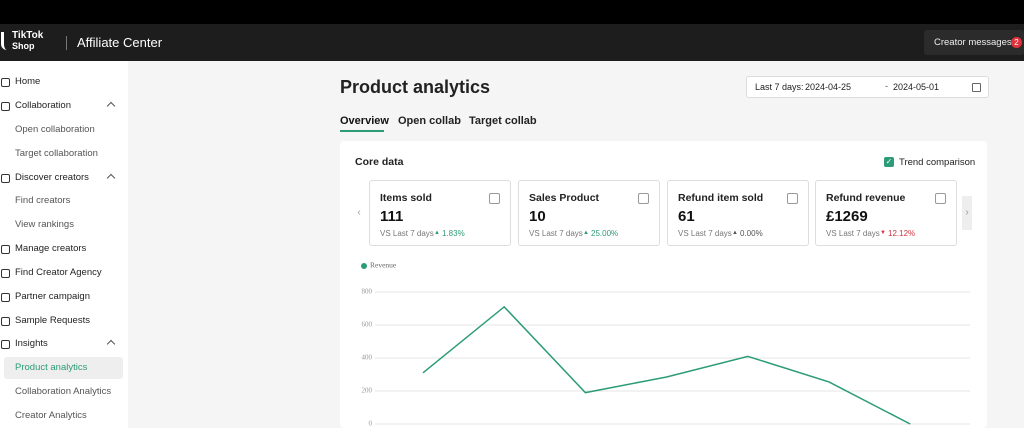 The width and height of the screenshot is (1024, 428). Describe the element at coordinates (886, 213) in the screenshot. I see `metric-card: Refund revenue £1269 VS Last 7 days ▼ 12.12%` at that location.